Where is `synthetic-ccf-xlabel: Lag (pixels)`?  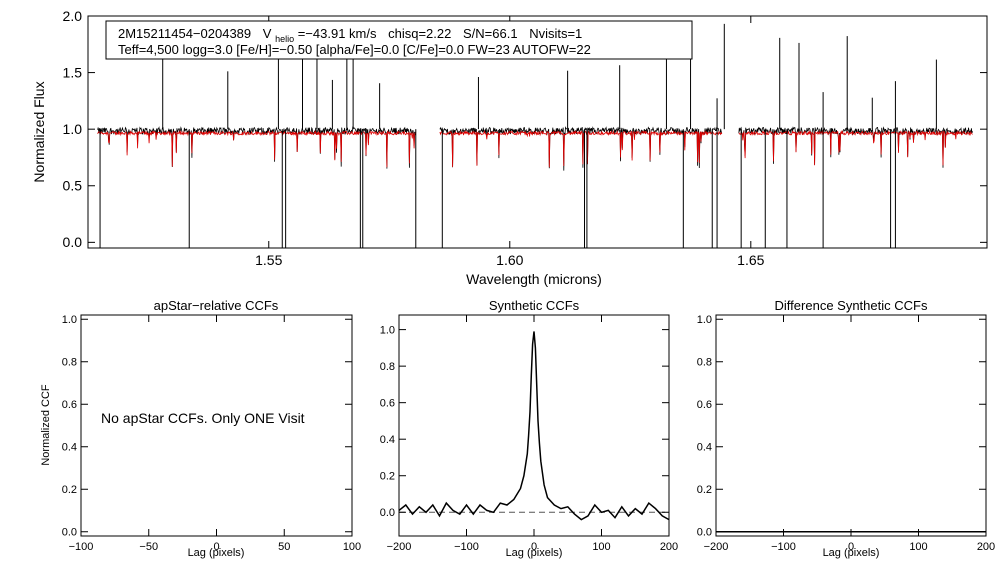 synthetic-ccf-xlabel: Lag (pixels) is located at coordinates (534, 553).